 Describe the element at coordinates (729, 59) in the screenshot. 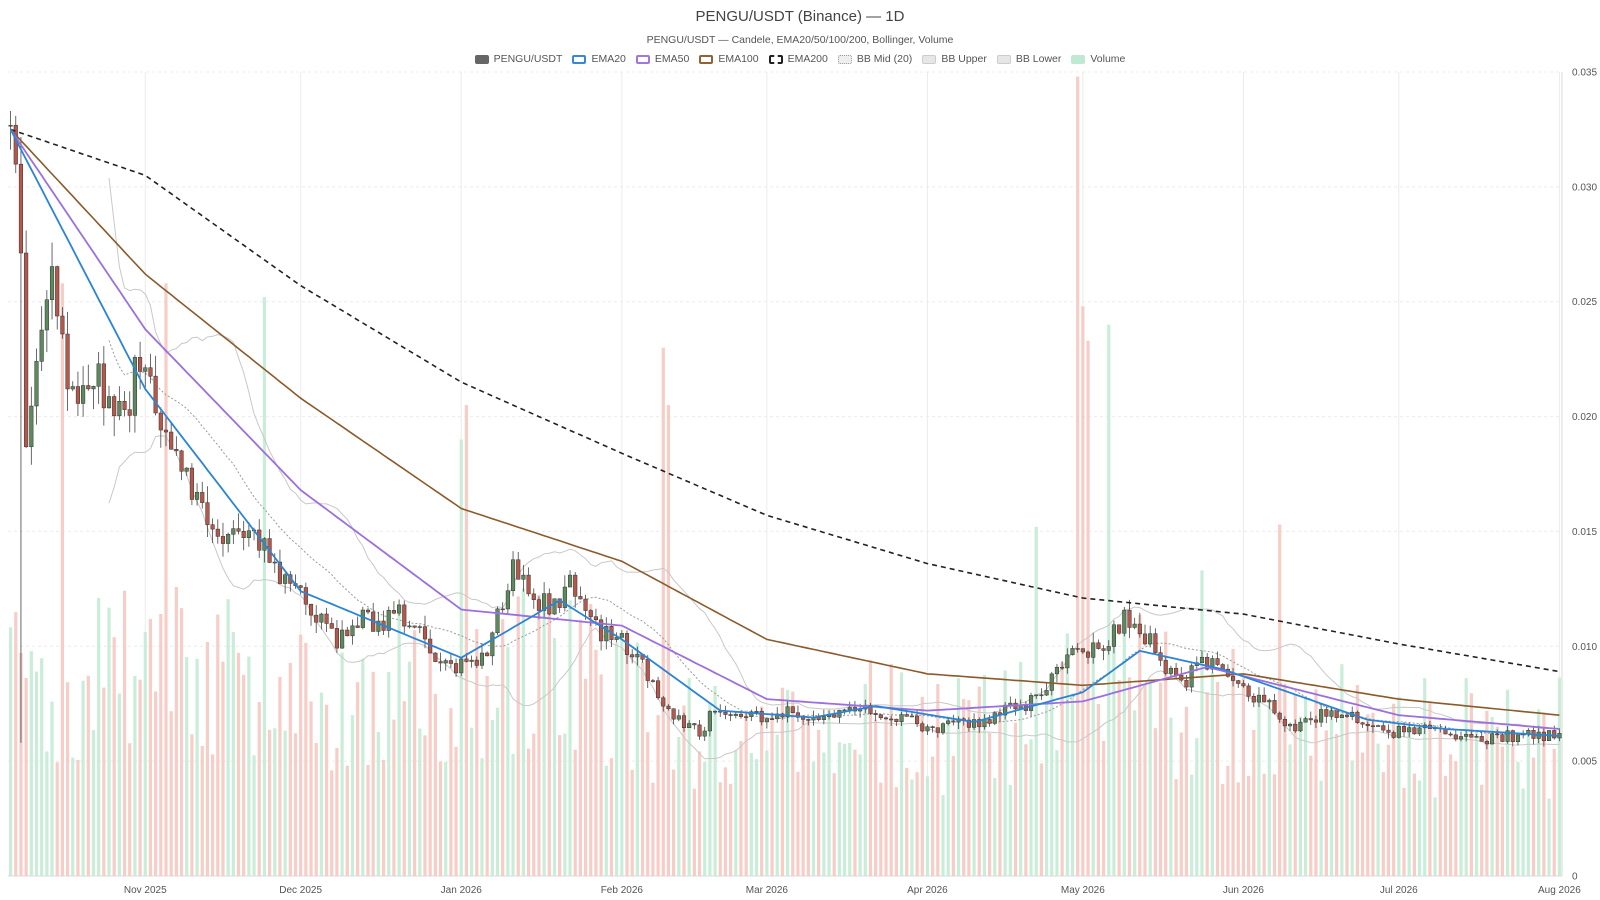

I see `legend-item: EMA100` at that location.